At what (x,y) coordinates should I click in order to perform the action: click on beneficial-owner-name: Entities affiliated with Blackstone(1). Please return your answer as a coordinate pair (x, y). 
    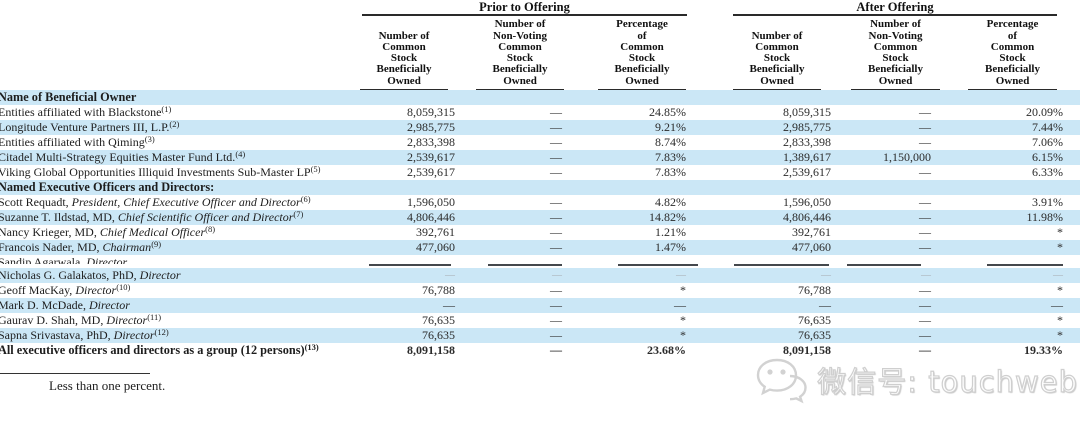
    Looking at the image, I should click on (86, 111).